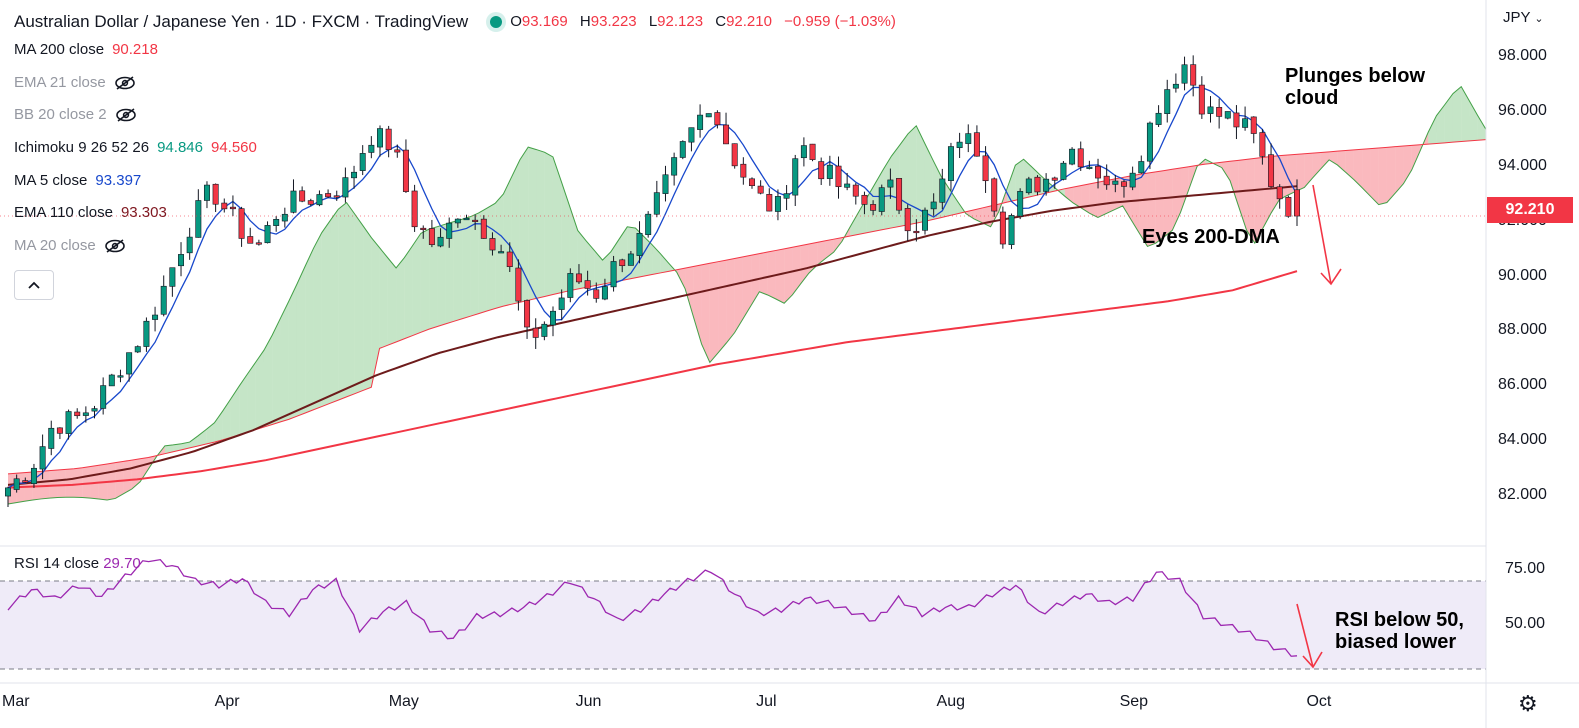 The image size is (1579, 728). I want to click on rsi-legend: RSI 14 close 29.70, so click(77, 563).